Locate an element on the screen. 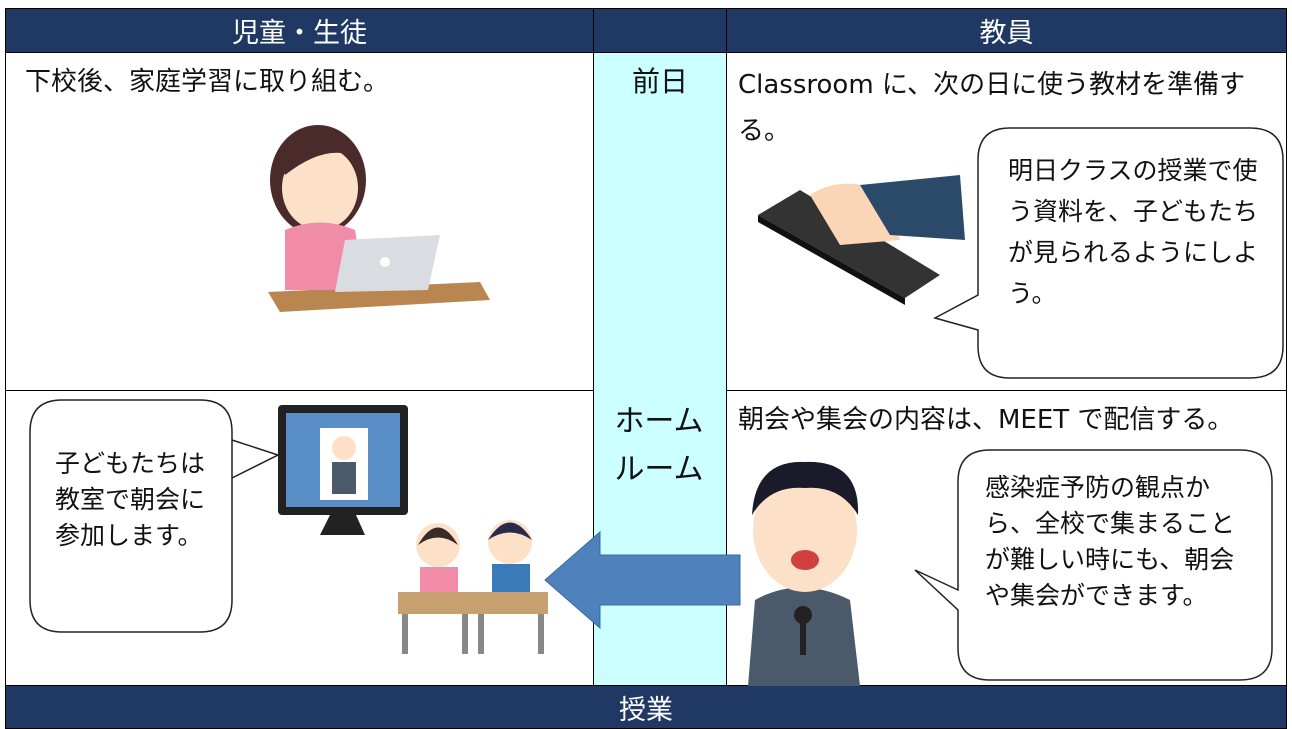 This screenshot has height=729, width=1292. header-student: 児童・生徒 is located at coordinates (299, 30).